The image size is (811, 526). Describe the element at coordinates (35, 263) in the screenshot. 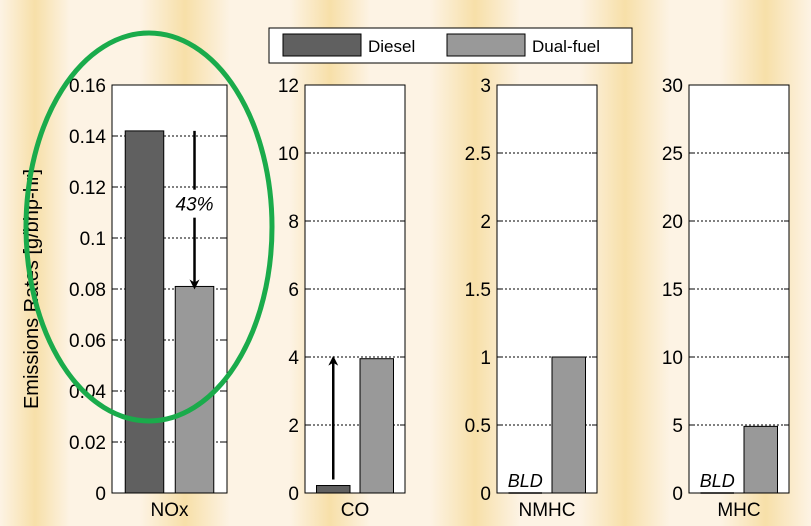

I see `background-stripe` at that location.